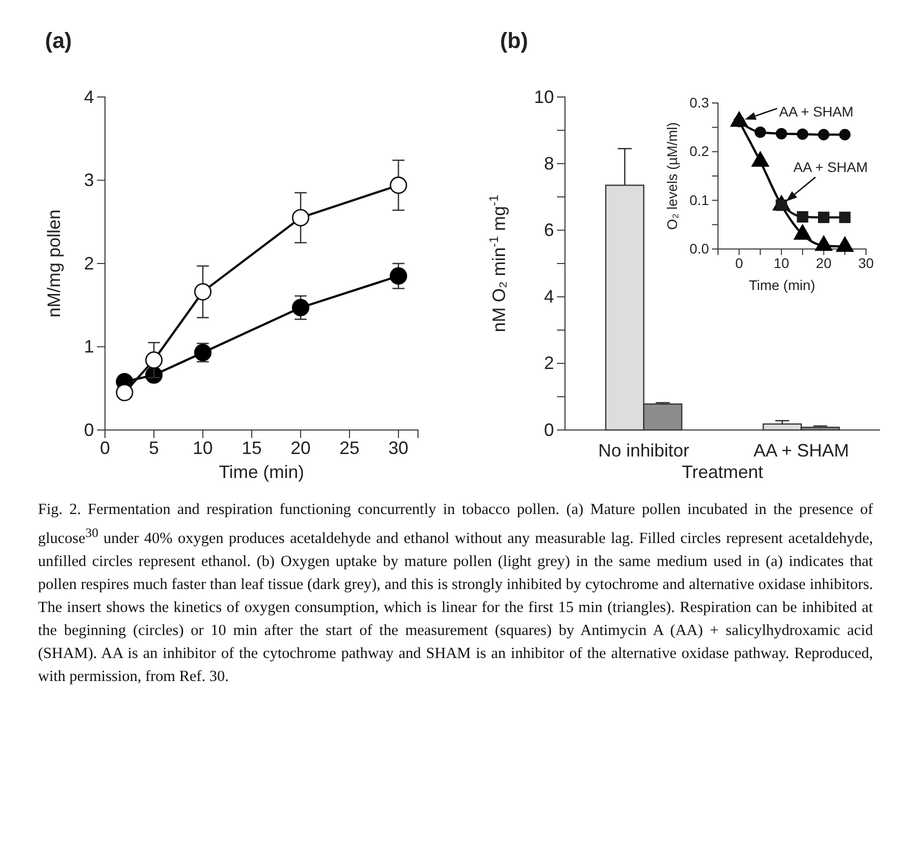  I want to click on y-tick-label: 0.2, so click(700, 151).